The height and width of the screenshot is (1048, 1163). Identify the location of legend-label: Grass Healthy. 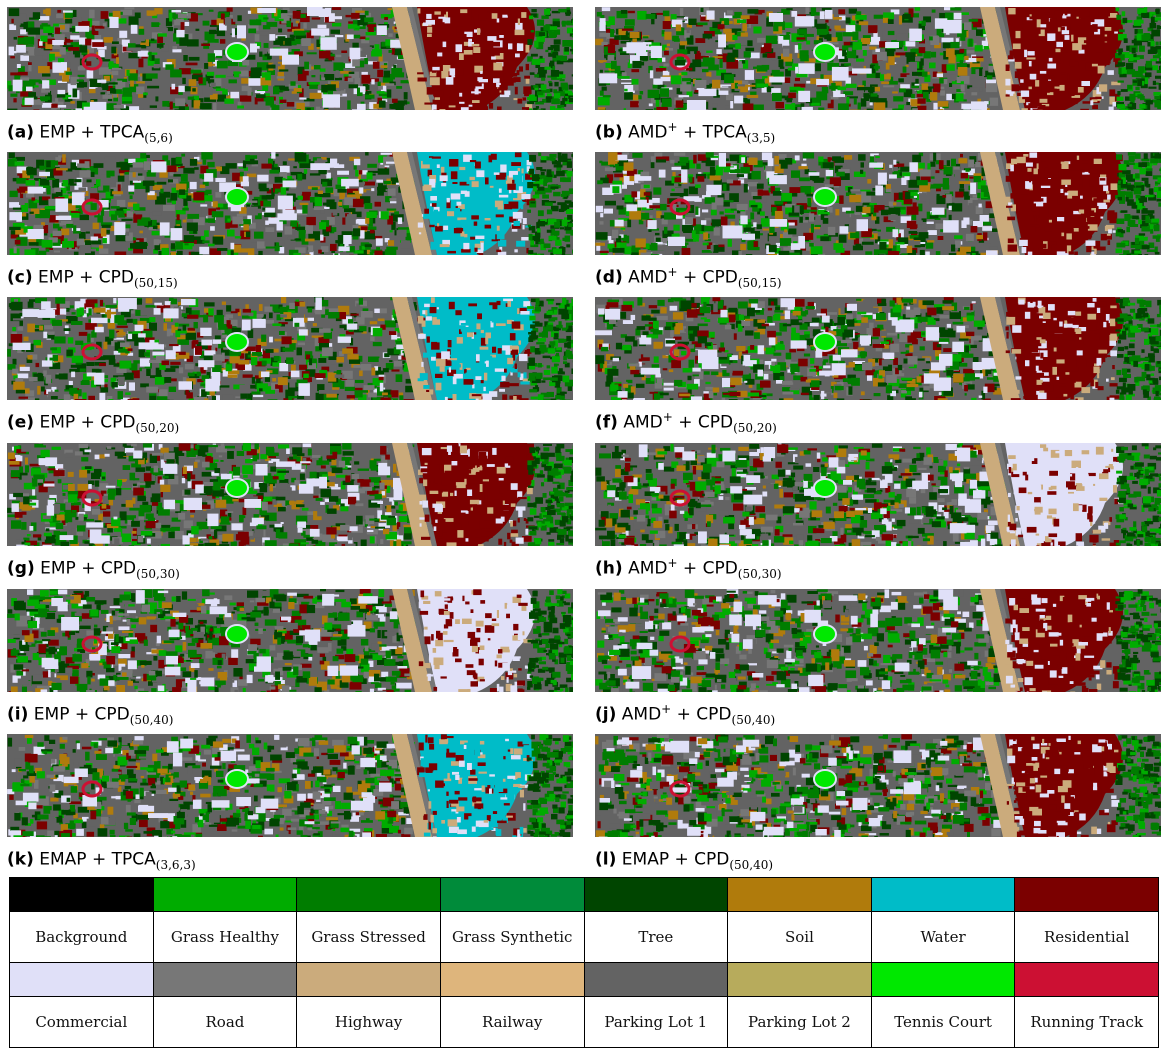
(225, 937).